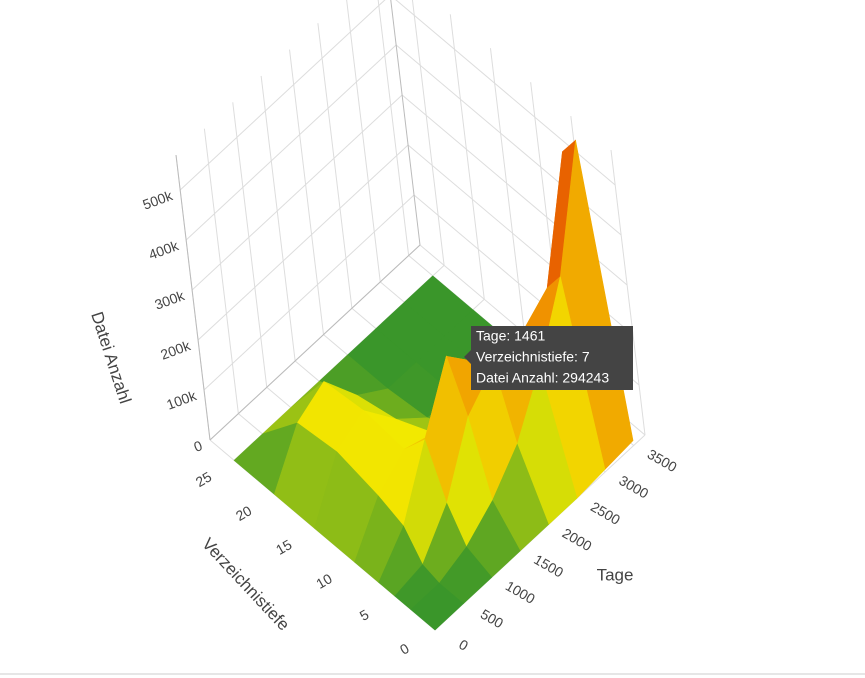 The width and height of the screenshot is (865, 678). What do you see at coordinates (542, 378) in the screenshot?
I see `tooltip-line: Datei Anzahl: 294243` at bounding box center [542, 378].